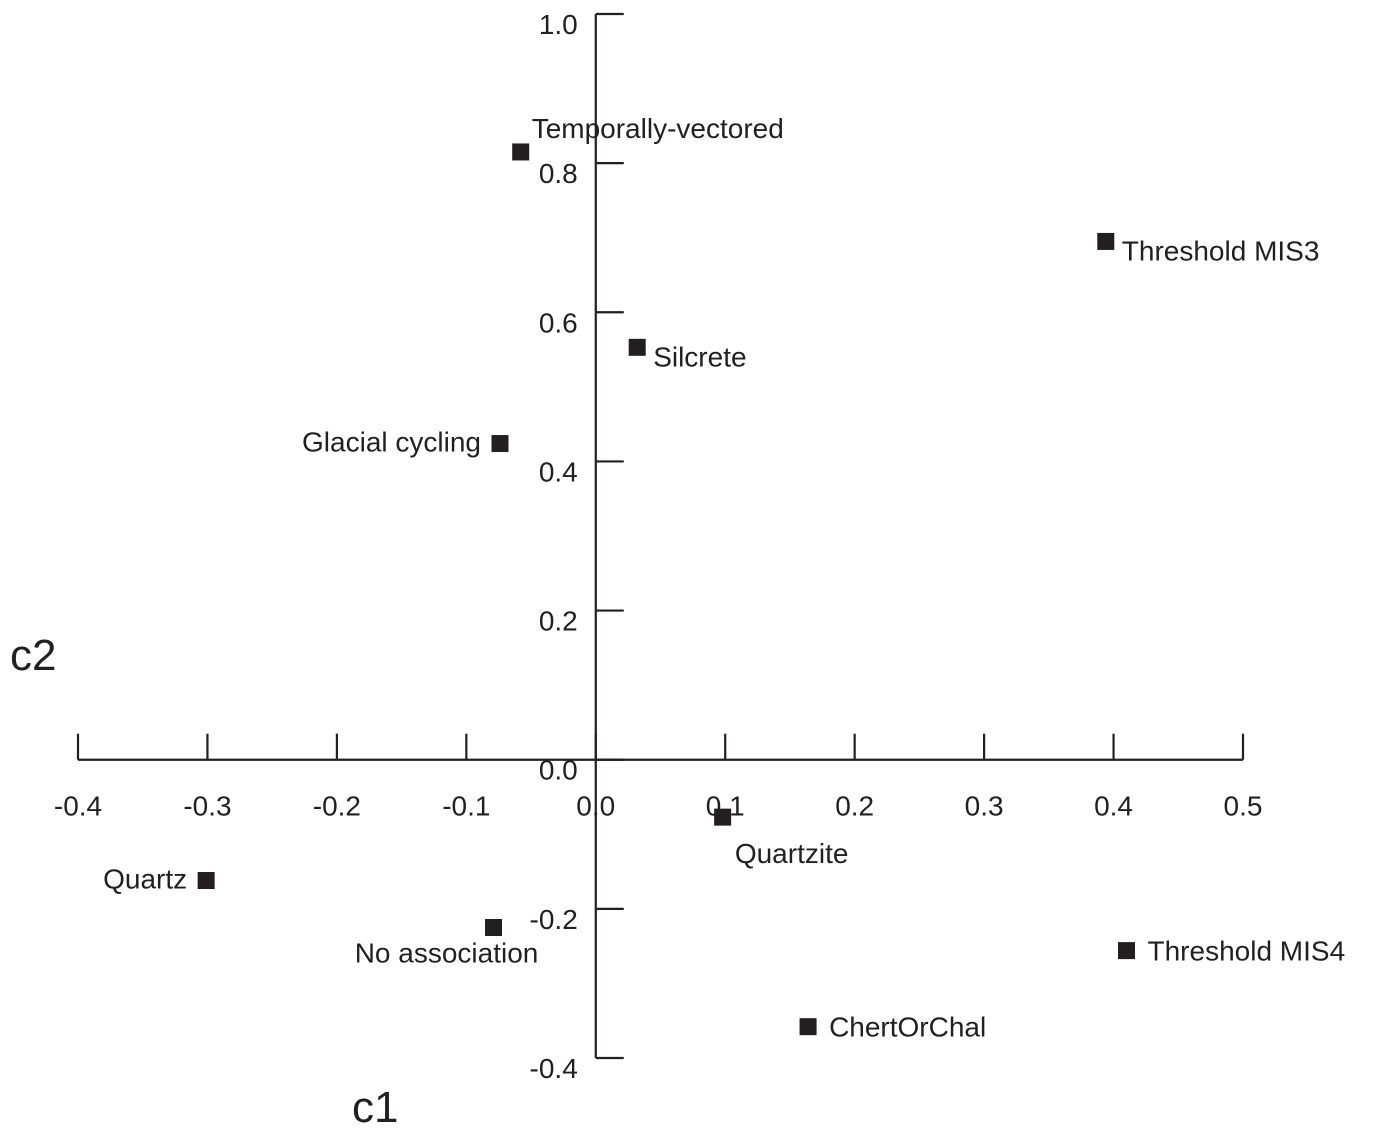  What do you see at coordinates (1247, 951) in the screenshot?
I see `point-label: Threshold MIS4` at bounding box center [1247, 951].